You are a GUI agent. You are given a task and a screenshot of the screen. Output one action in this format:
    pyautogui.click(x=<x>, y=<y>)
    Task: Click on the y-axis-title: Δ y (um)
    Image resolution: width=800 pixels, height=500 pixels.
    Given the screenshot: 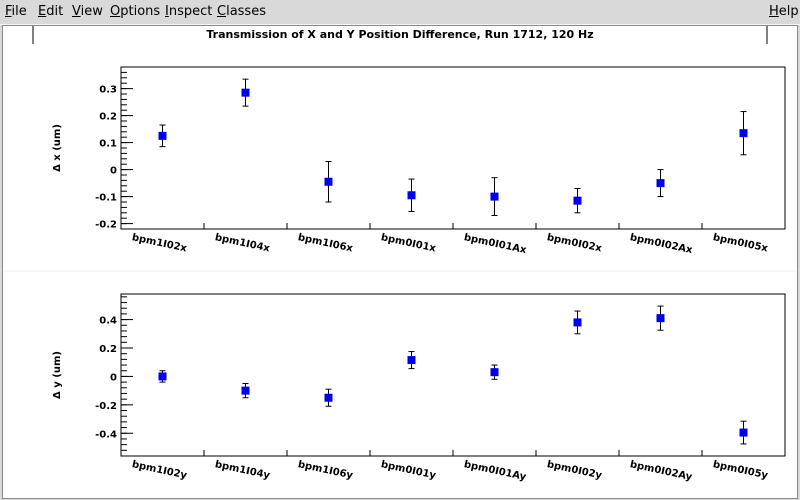 What is the action you would take?
    pyautogui.click(x=57, y=375)
    